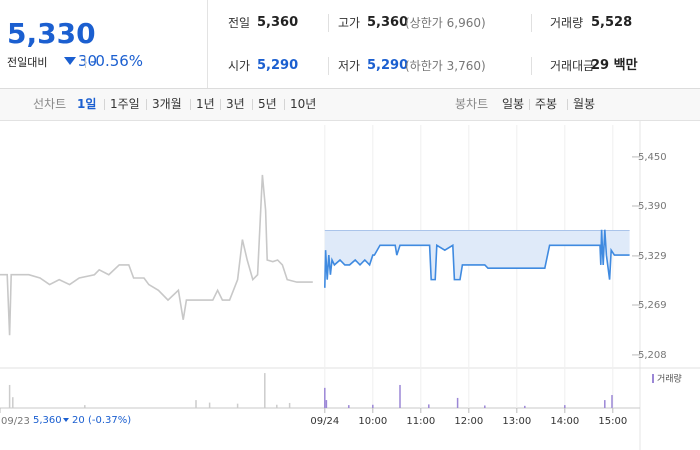 This screenshot has height=450, width=700. I want to click on candle-tab: 주봉, so click(546, 104).